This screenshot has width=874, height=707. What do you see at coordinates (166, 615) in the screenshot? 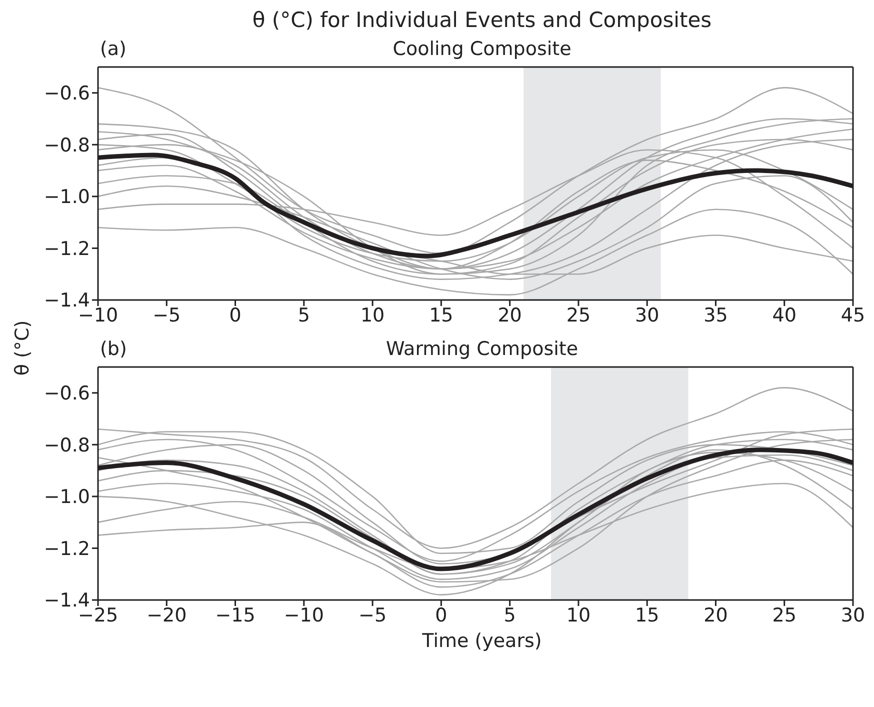
I see `x-tick-label: −20` at bounding box center [166, 615].